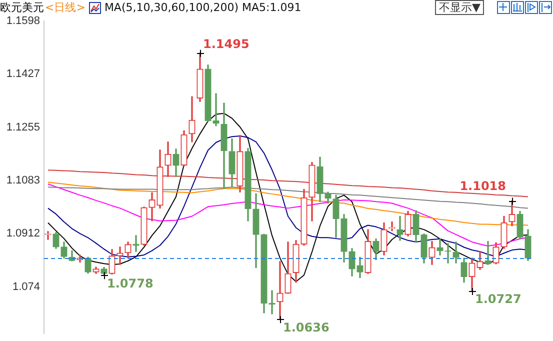 This screenshot has height=341, width=553. I want to click on text: MA(5,10,30,60,100,200) MA5:1.091, so click(203, 7).